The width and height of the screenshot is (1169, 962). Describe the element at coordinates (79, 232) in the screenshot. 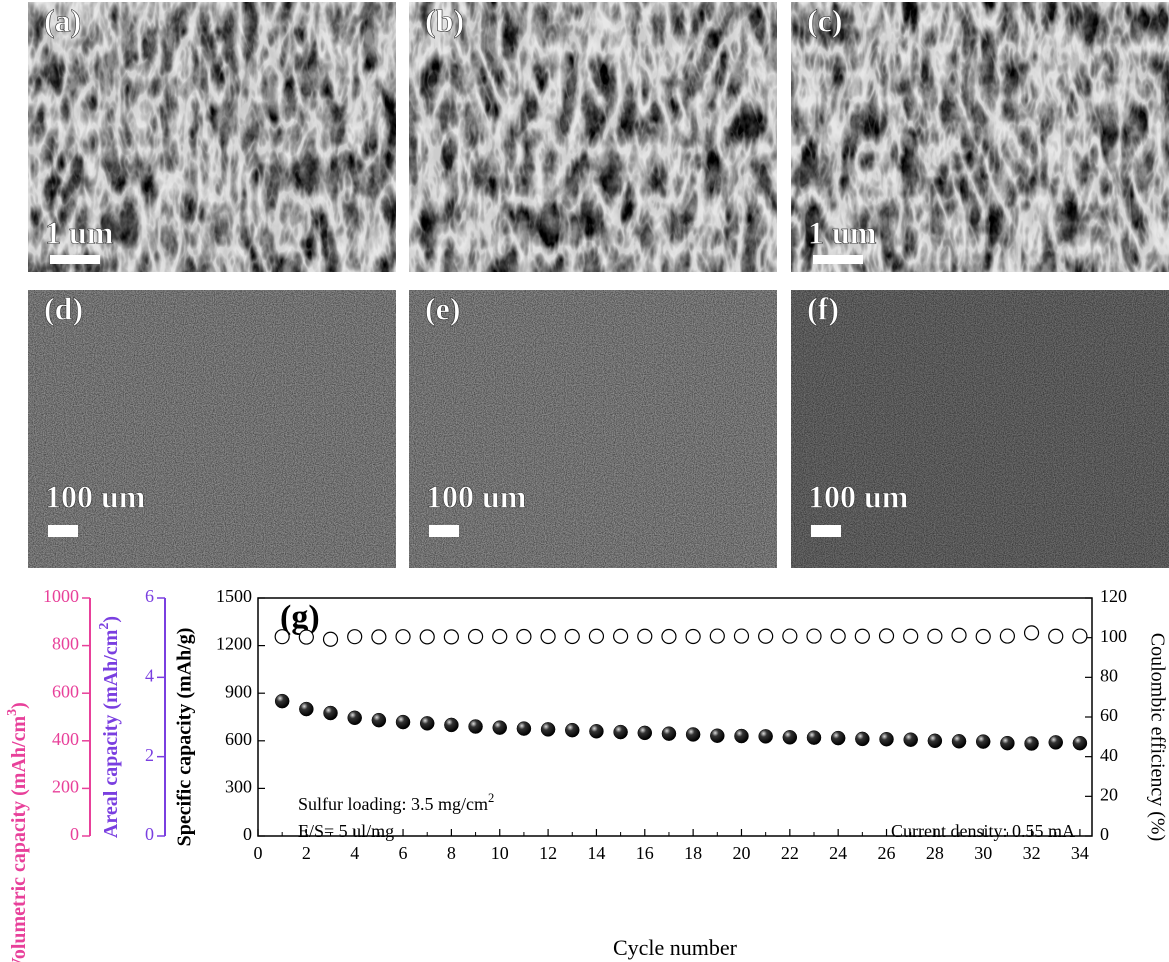

I see `scale-label: 1 um` at that location.